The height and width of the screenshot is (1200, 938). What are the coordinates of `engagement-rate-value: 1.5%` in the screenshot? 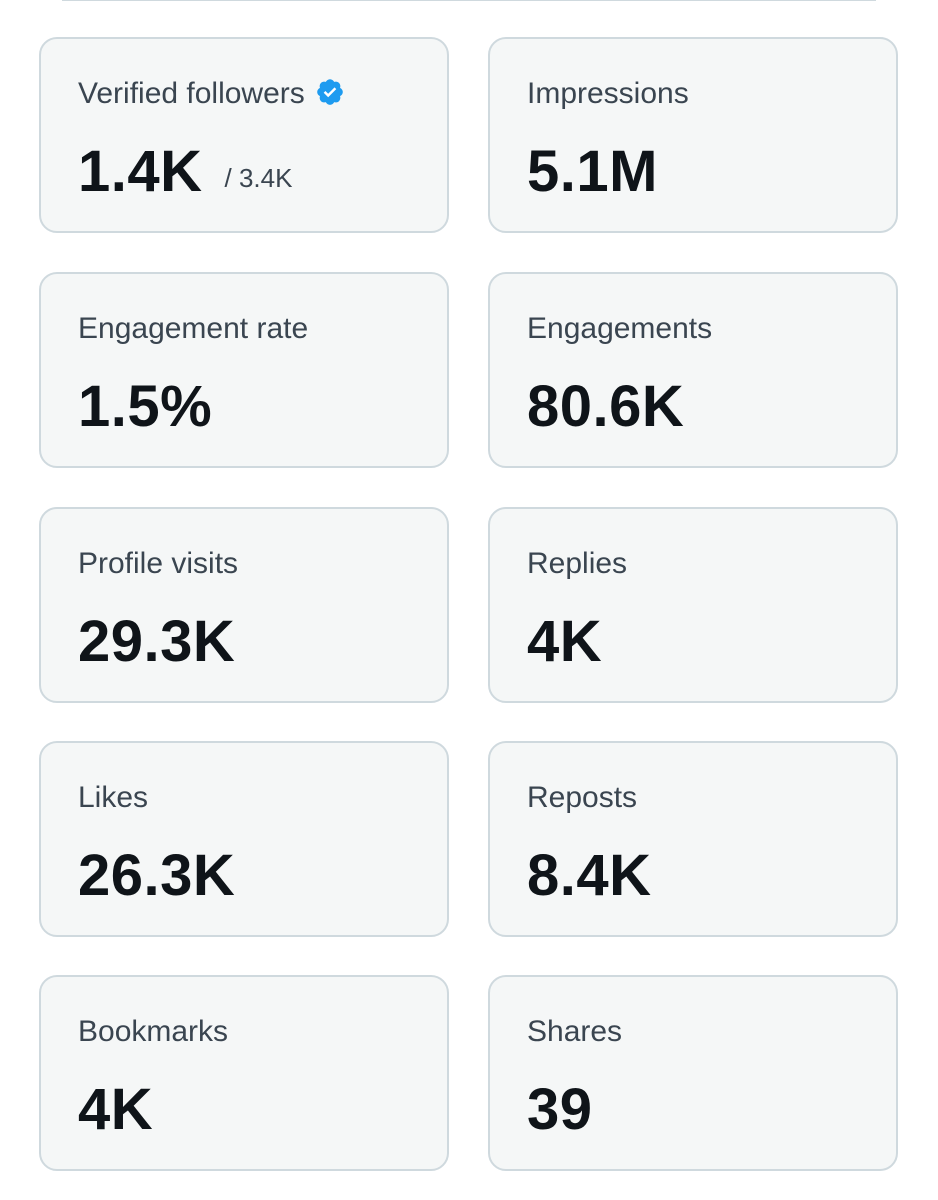 It's located at (145, 406).